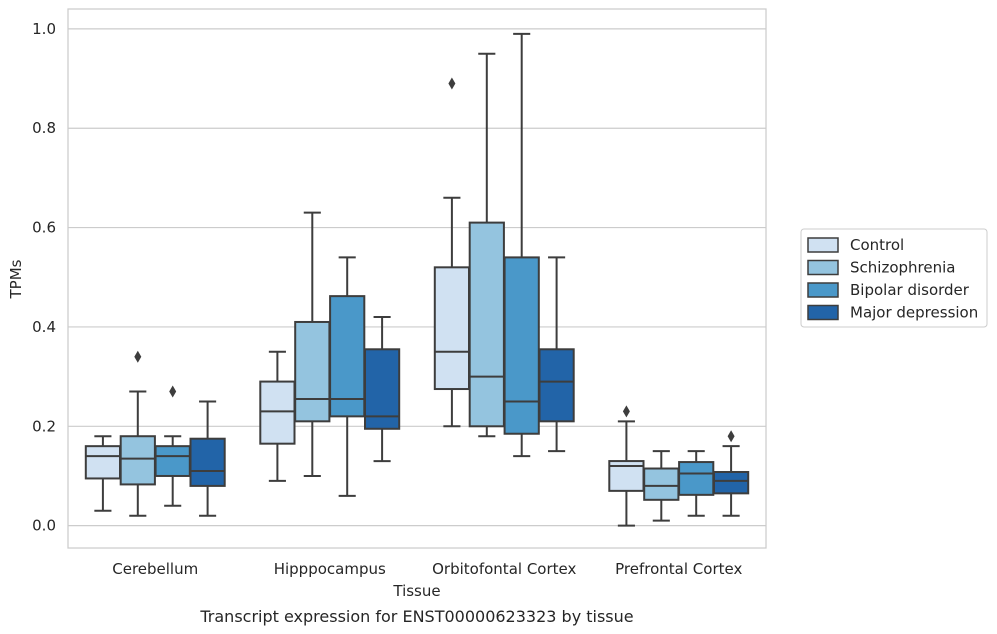 This screenshot has height=634, width=997. I want to click on legend-frame, so click(894, 278).